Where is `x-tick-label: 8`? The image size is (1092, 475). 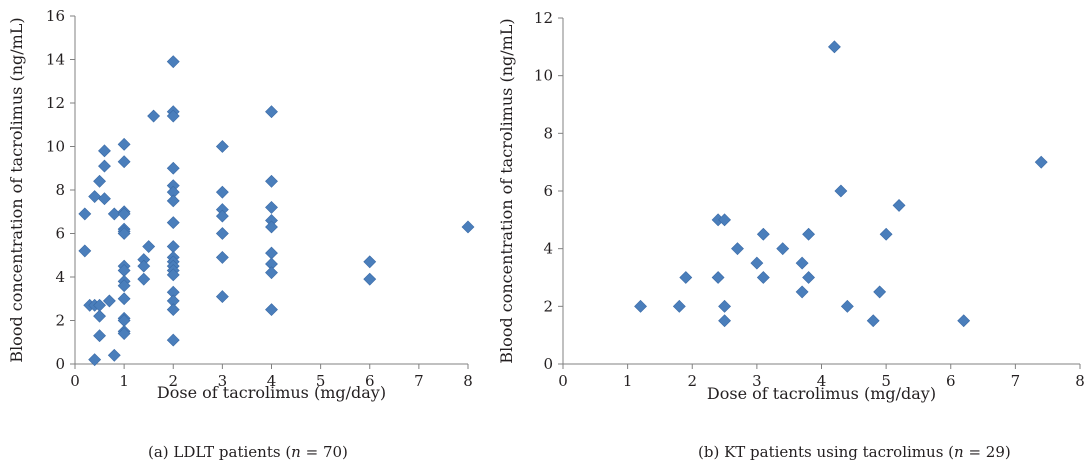
x-tick-label: 8 is located at coordinates (1080, 381).